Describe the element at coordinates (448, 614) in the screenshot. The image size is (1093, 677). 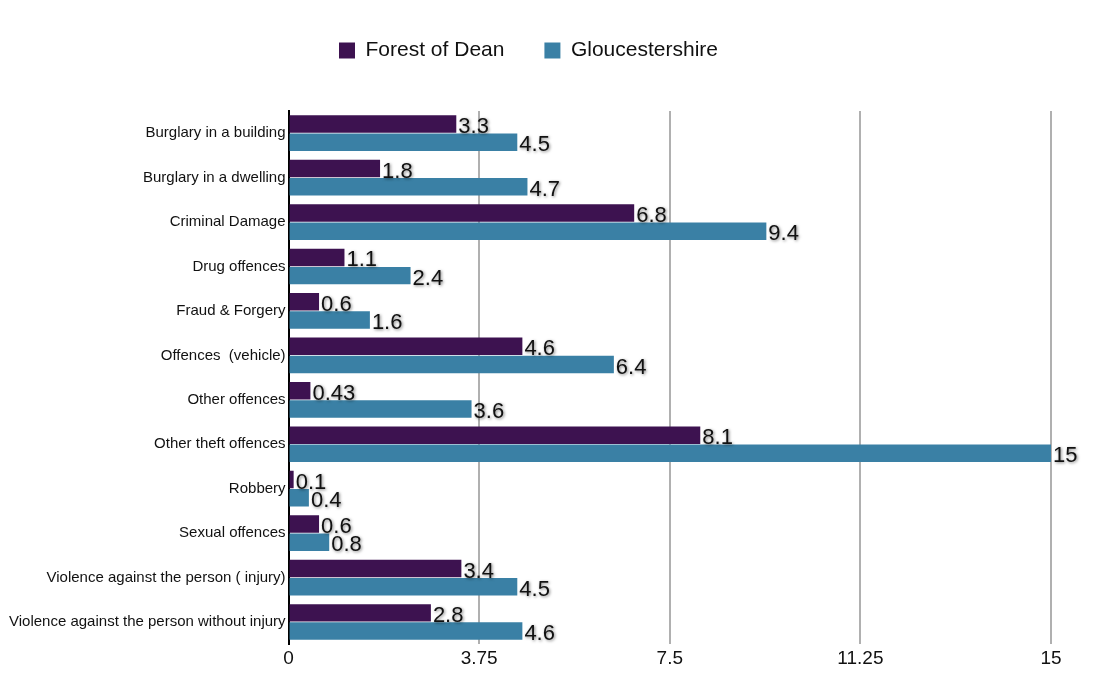
I see `data-label: 2.8` at that location.